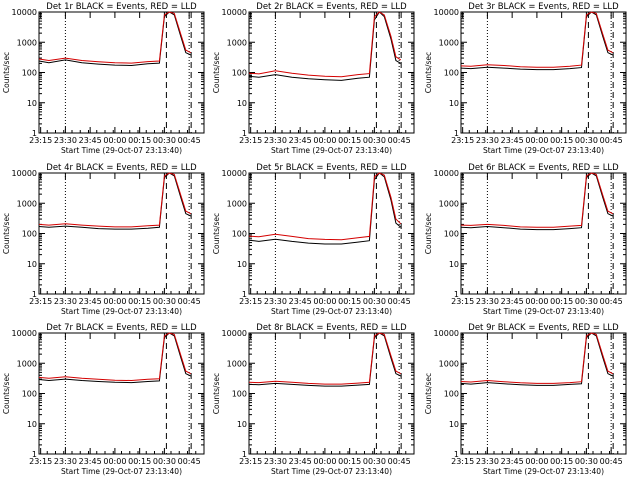 The width and height of the screenshot is (640, 480). What do you see at coordinates (543, 168) in the screenshot?
I see `panel-title: Det 6r BLACK = Events, RED = LLD` at bounding box center [543, 168].